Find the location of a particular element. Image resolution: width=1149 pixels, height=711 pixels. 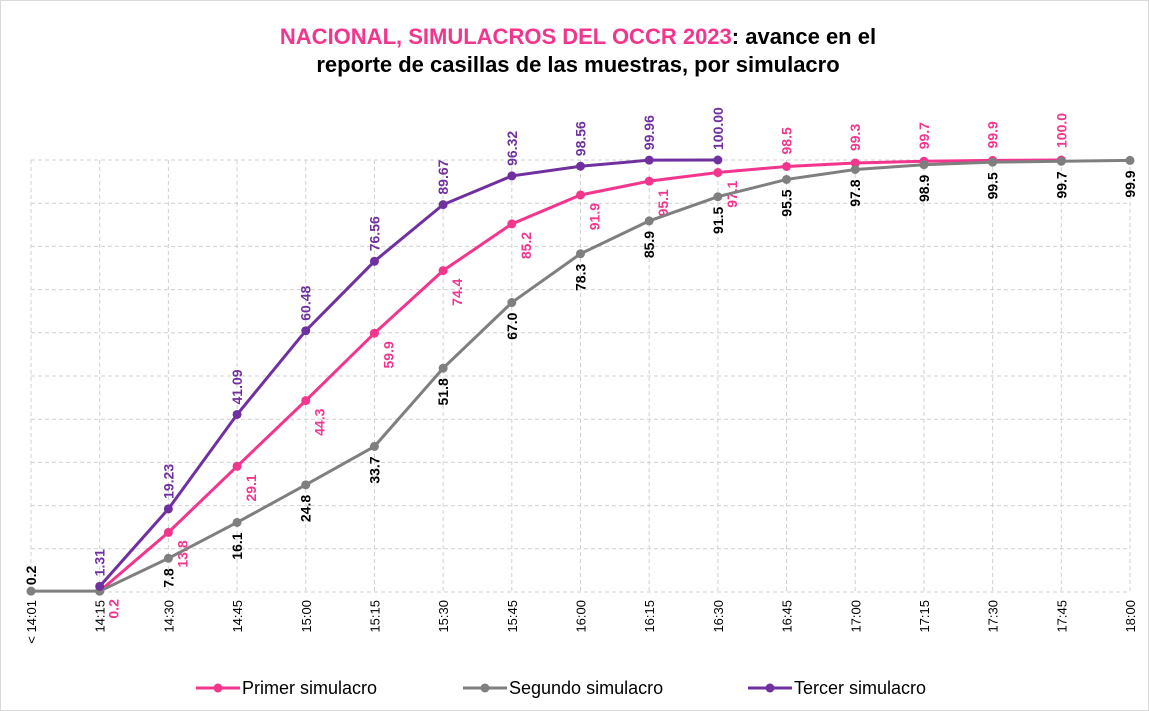

title-text: : avance en el is located at coordinates (804, 36).